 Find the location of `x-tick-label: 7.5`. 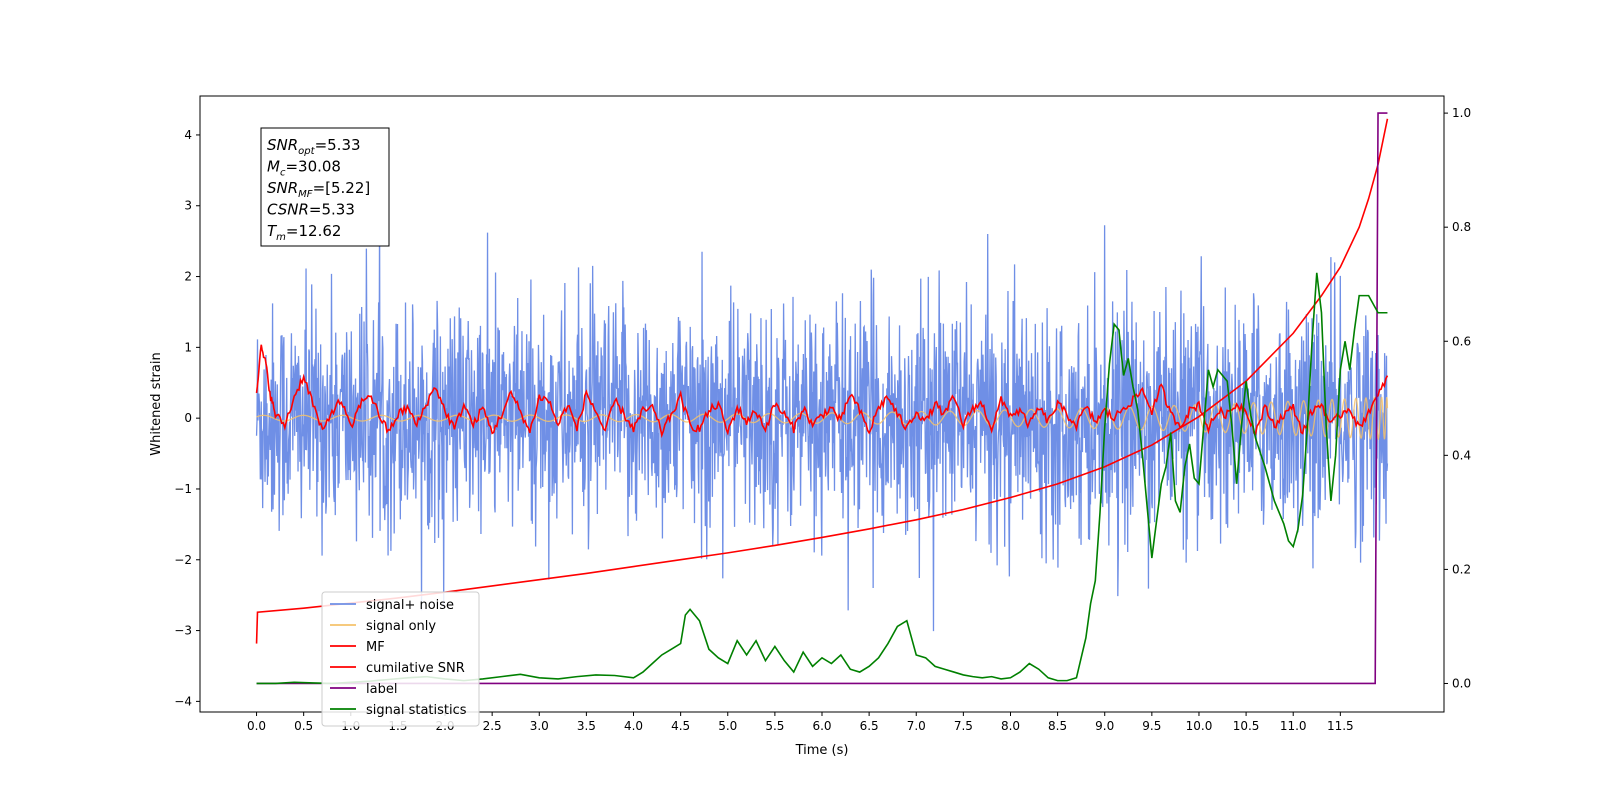

x-tick-label: 7.5 is located at coordinates (963, 726).